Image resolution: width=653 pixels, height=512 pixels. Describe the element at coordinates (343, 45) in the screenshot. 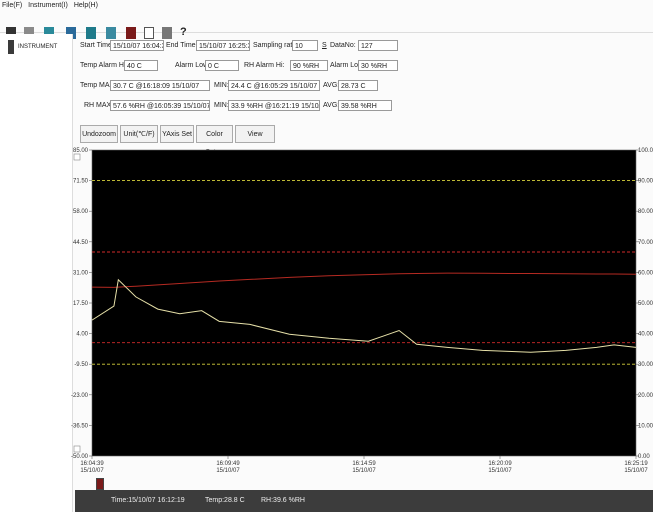

I see `field-label: DataNo:` at that location.